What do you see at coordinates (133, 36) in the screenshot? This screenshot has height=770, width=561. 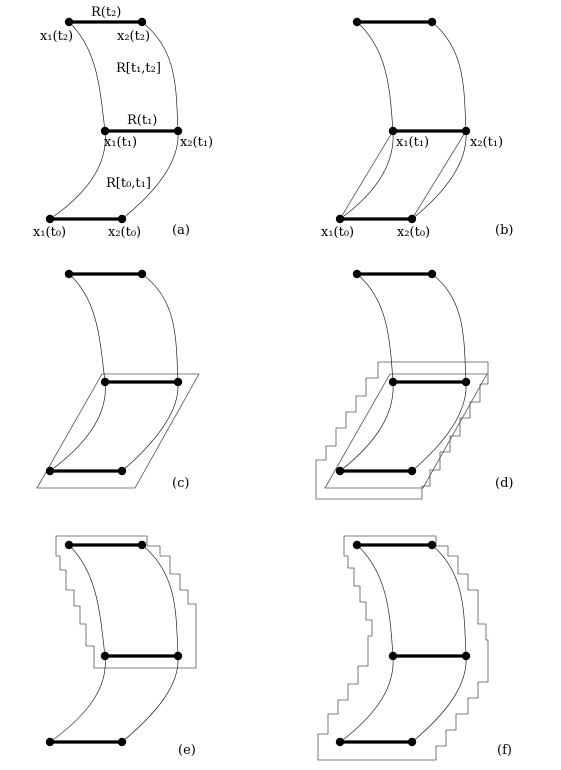 I see `label-x2-t2: x₂(t₂)` at bounding box center [133, 36].